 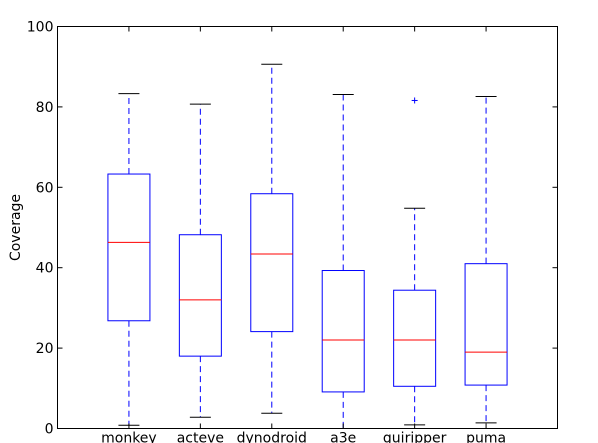 I want to click on y-tick-label: 20, so click(x=45, y=349).